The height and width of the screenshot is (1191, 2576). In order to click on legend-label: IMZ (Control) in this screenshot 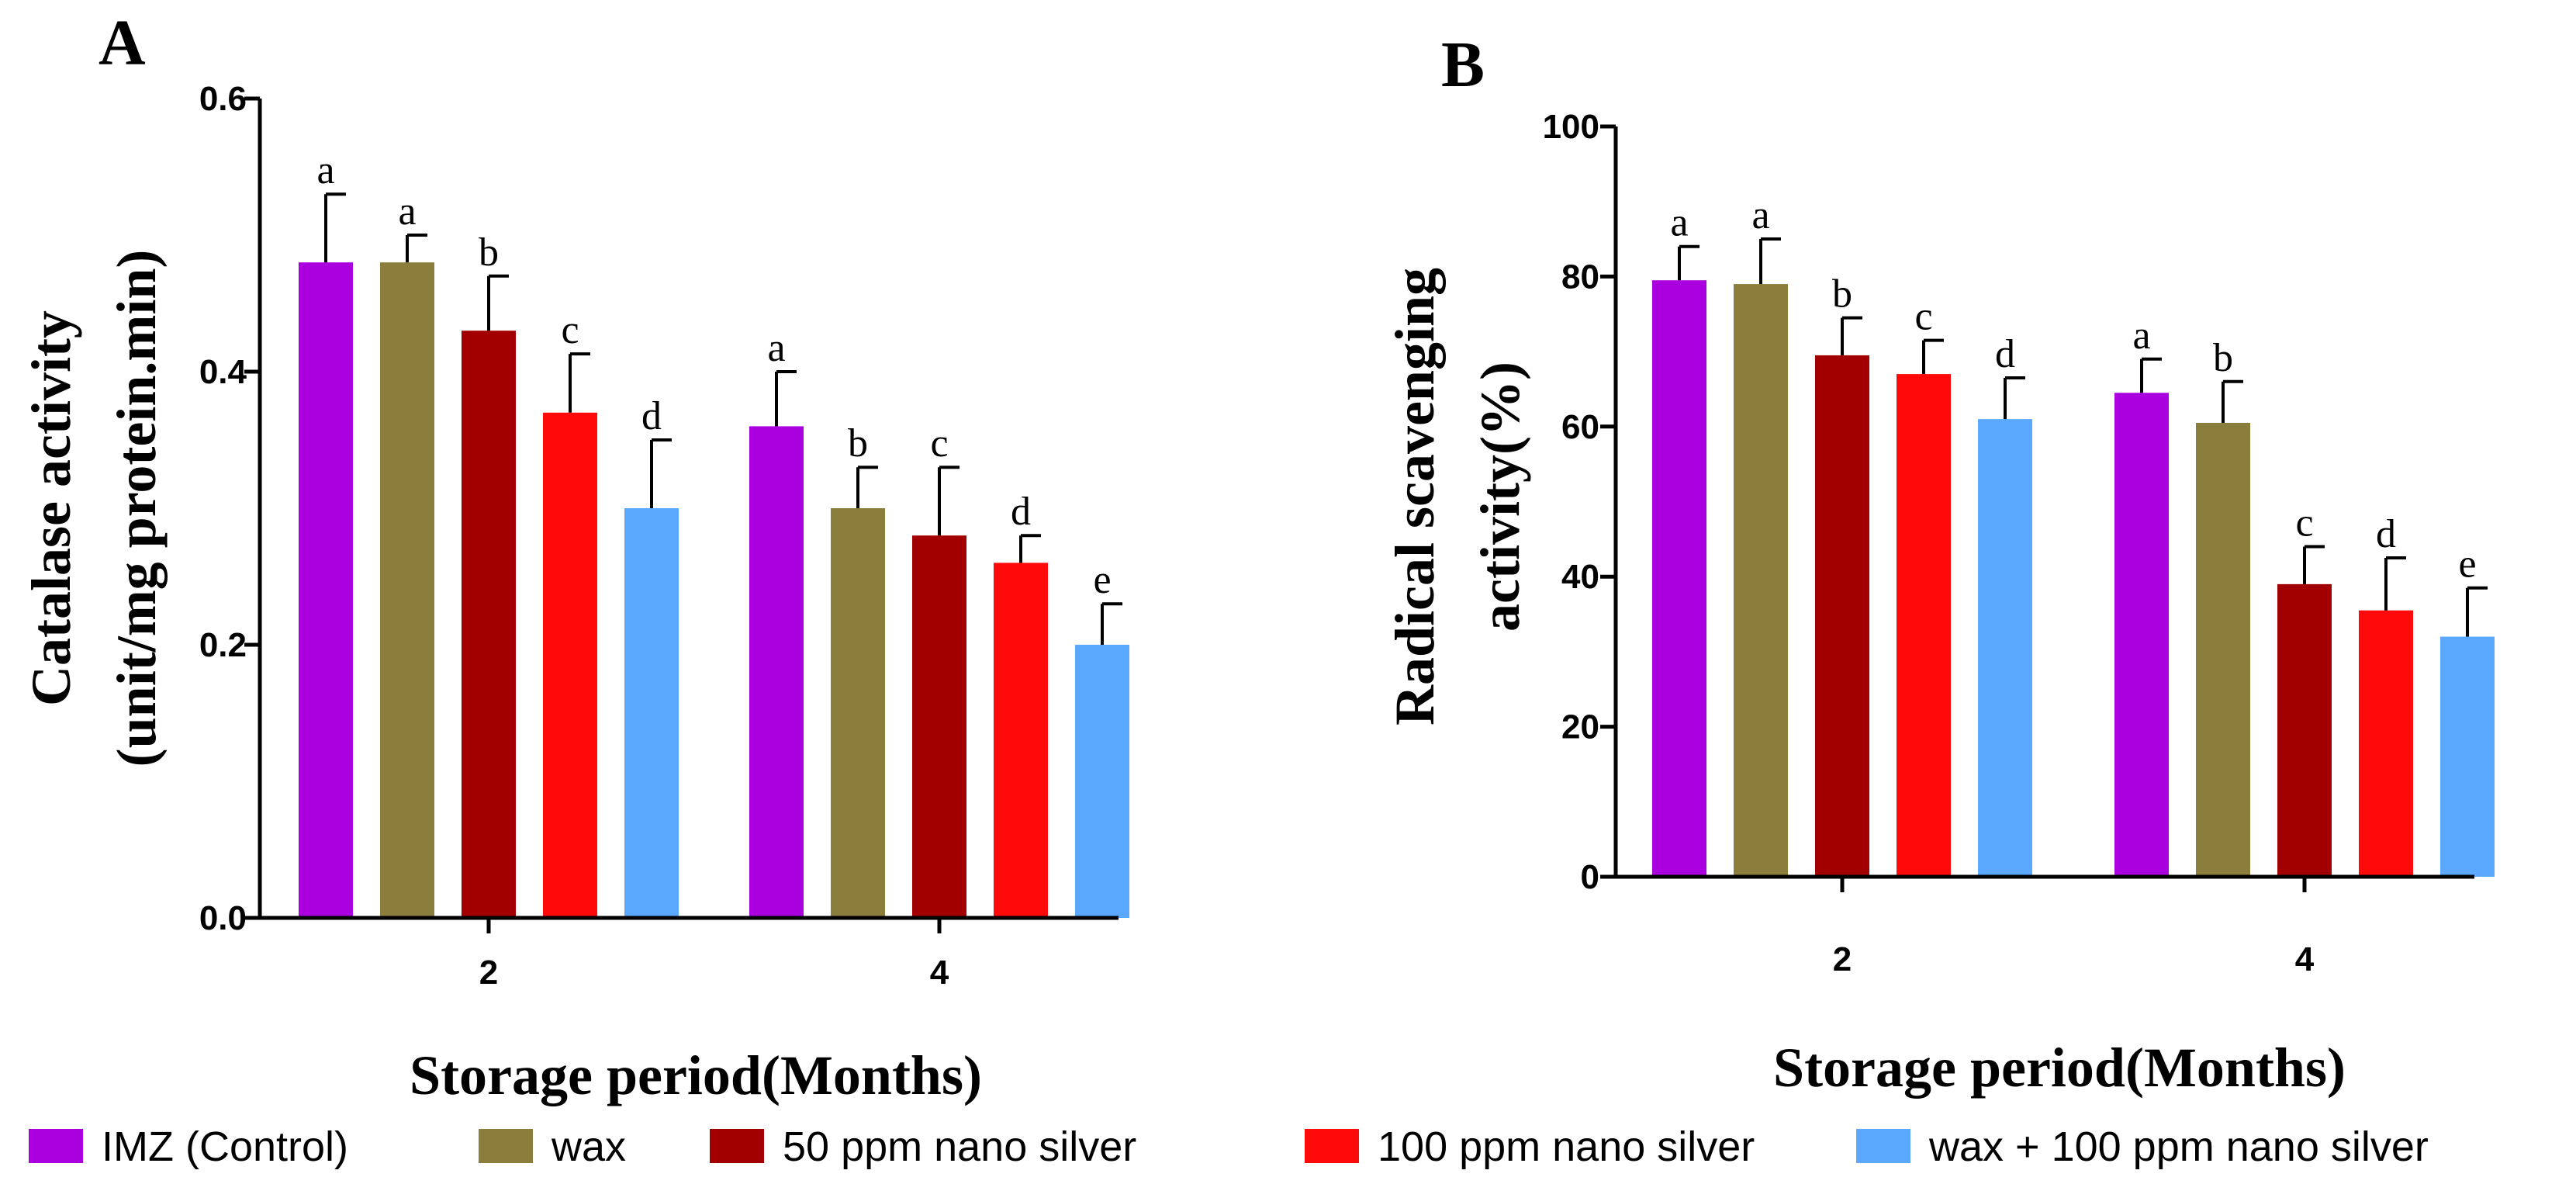, I will do `click(225, 1146)`.